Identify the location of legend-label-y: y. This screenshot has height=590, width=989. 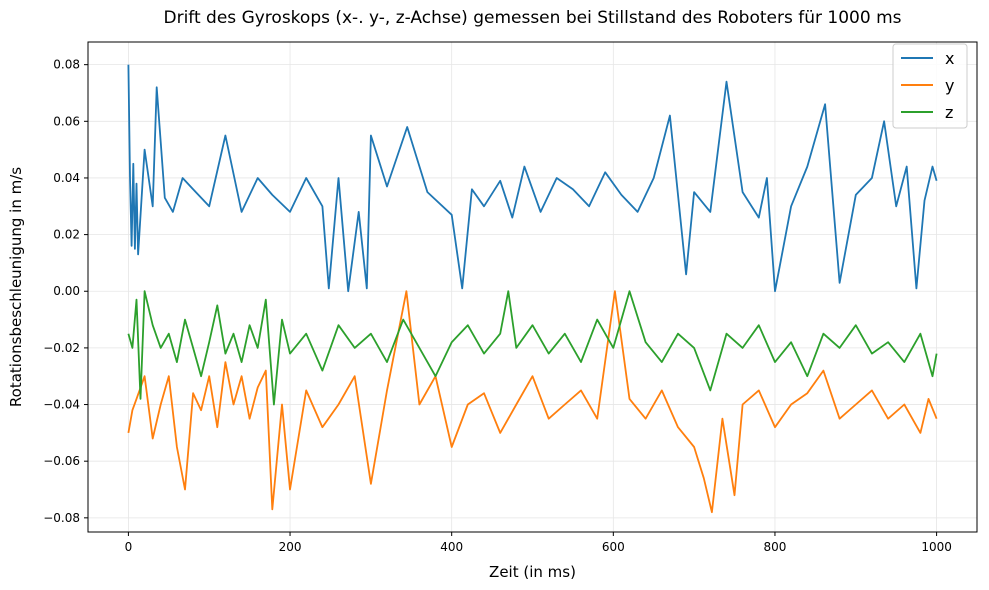
(949, 85).